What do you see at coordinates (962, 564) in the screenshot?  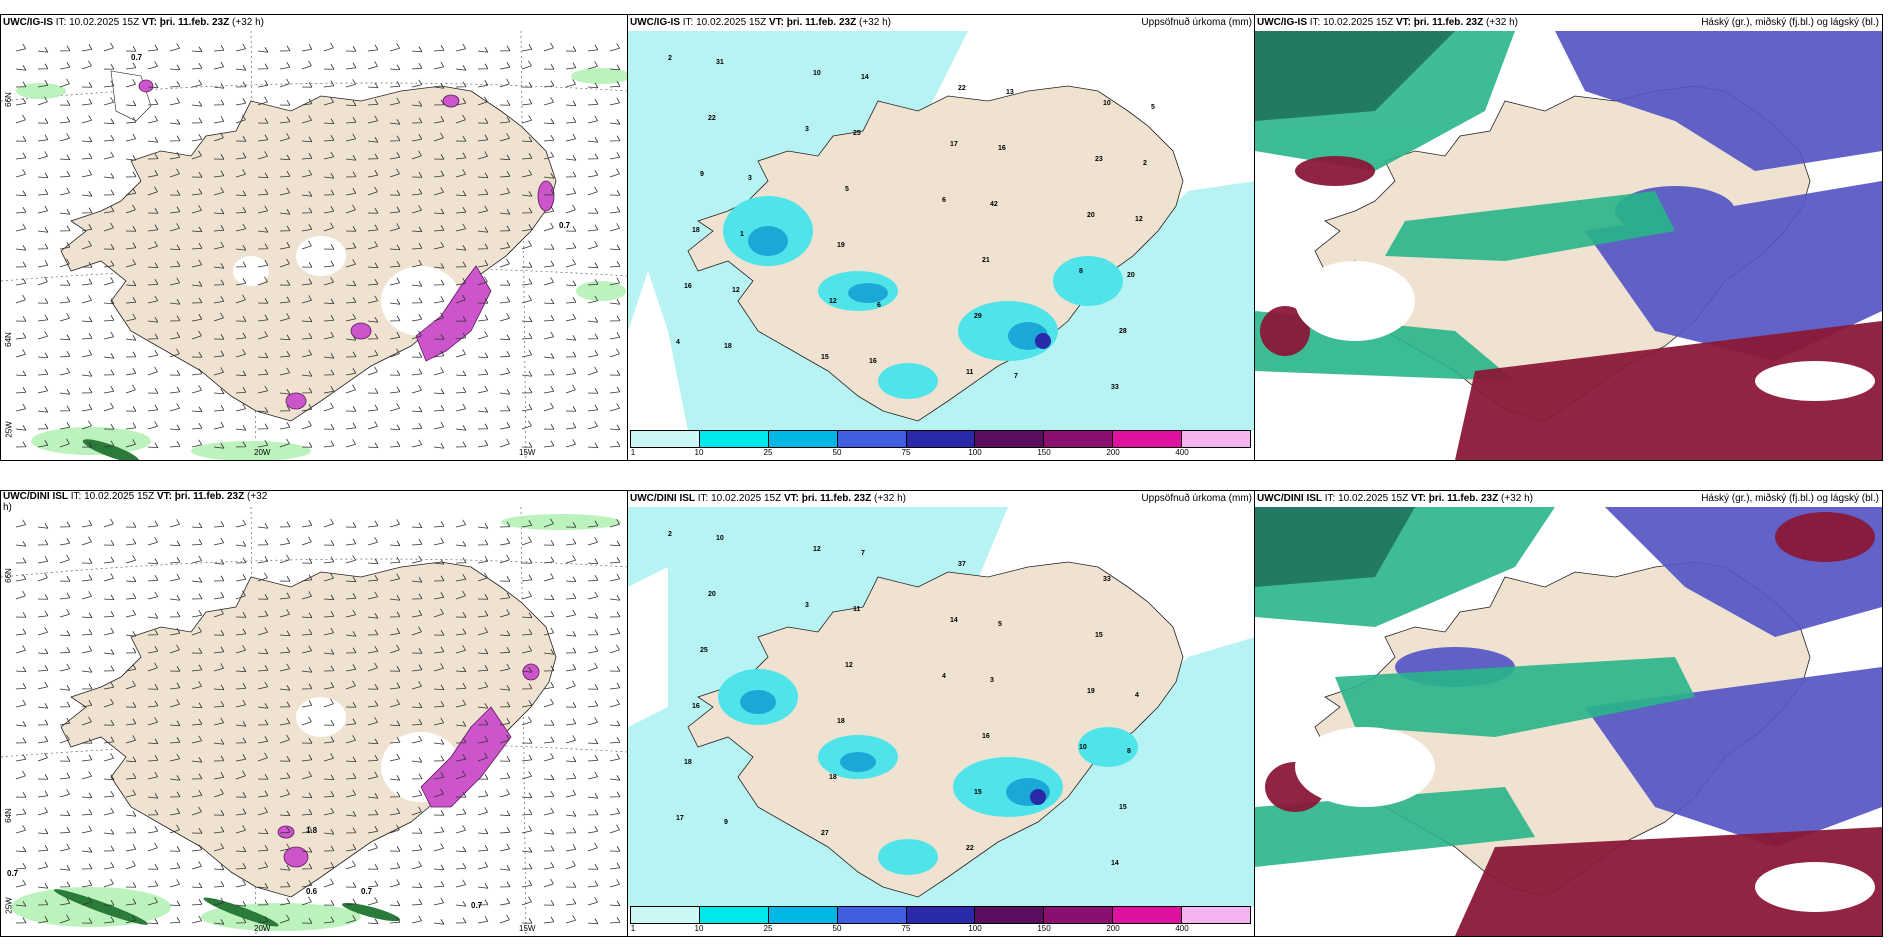 I see `precip-value: 37` at bounding box center [962, 564].